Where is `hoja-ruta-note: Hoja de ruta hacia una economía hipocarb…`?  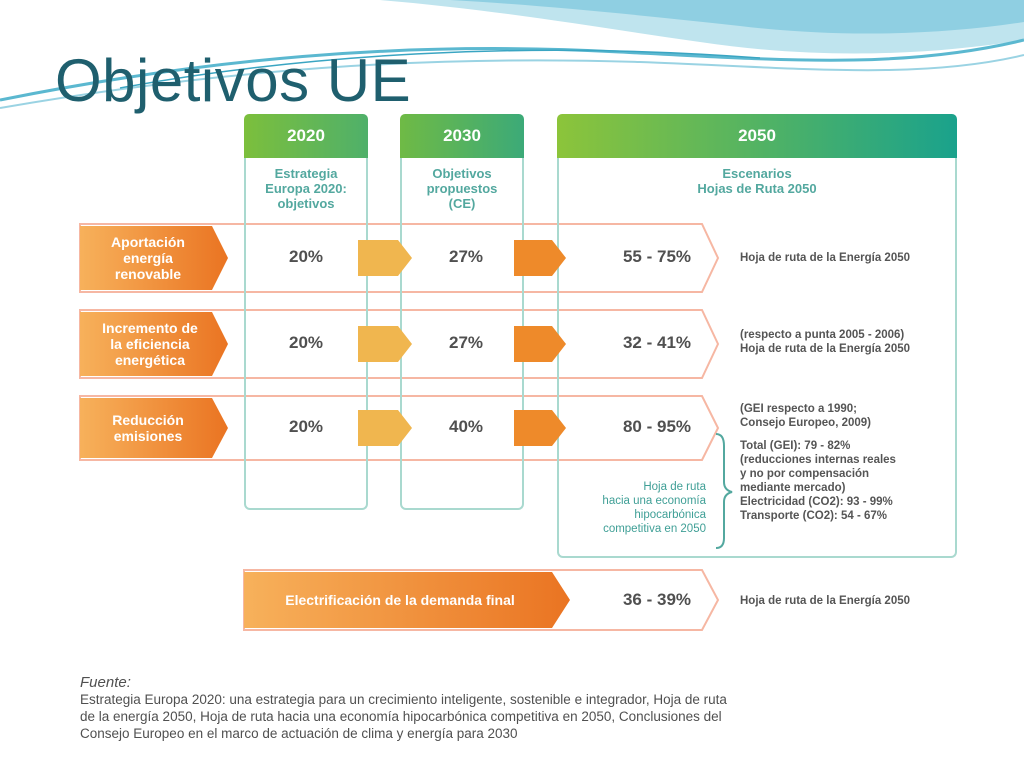 hoja-ruta-note: Hoja de ruta hacia una economía hipocarb… is located at coordinates (633, 508).